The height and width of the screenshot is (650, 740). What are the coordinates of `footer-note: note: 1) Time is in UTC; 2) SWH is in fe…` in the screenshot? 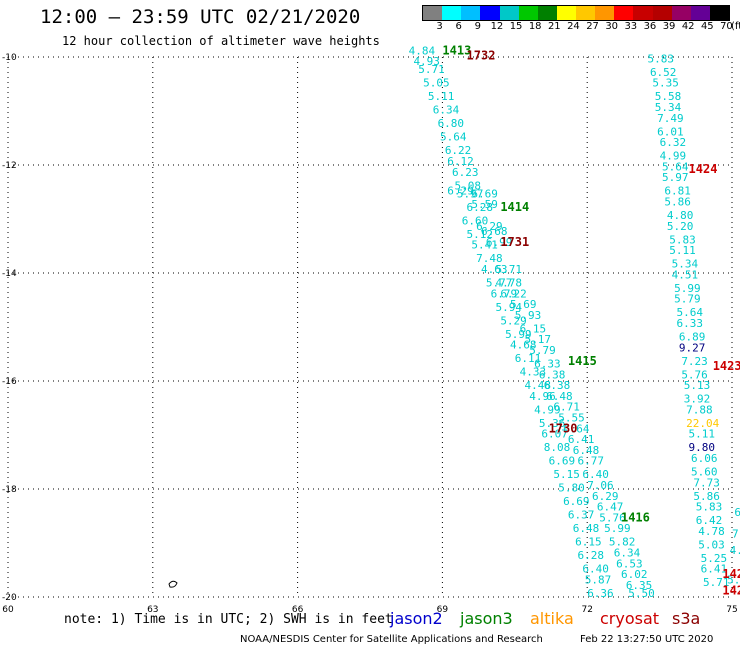 It's located at (228, 619).